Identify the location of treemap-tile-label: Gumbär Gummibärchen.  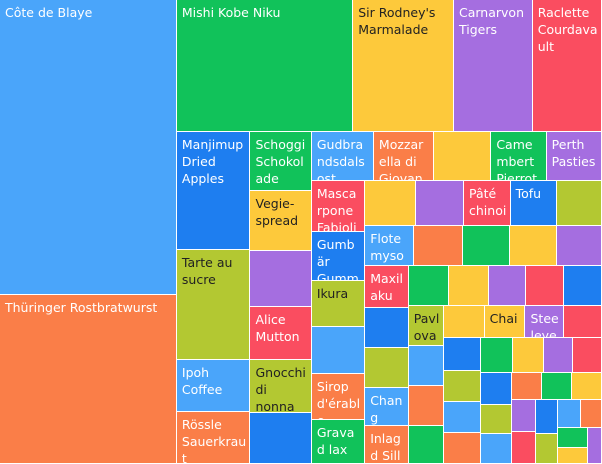
(337, 259).